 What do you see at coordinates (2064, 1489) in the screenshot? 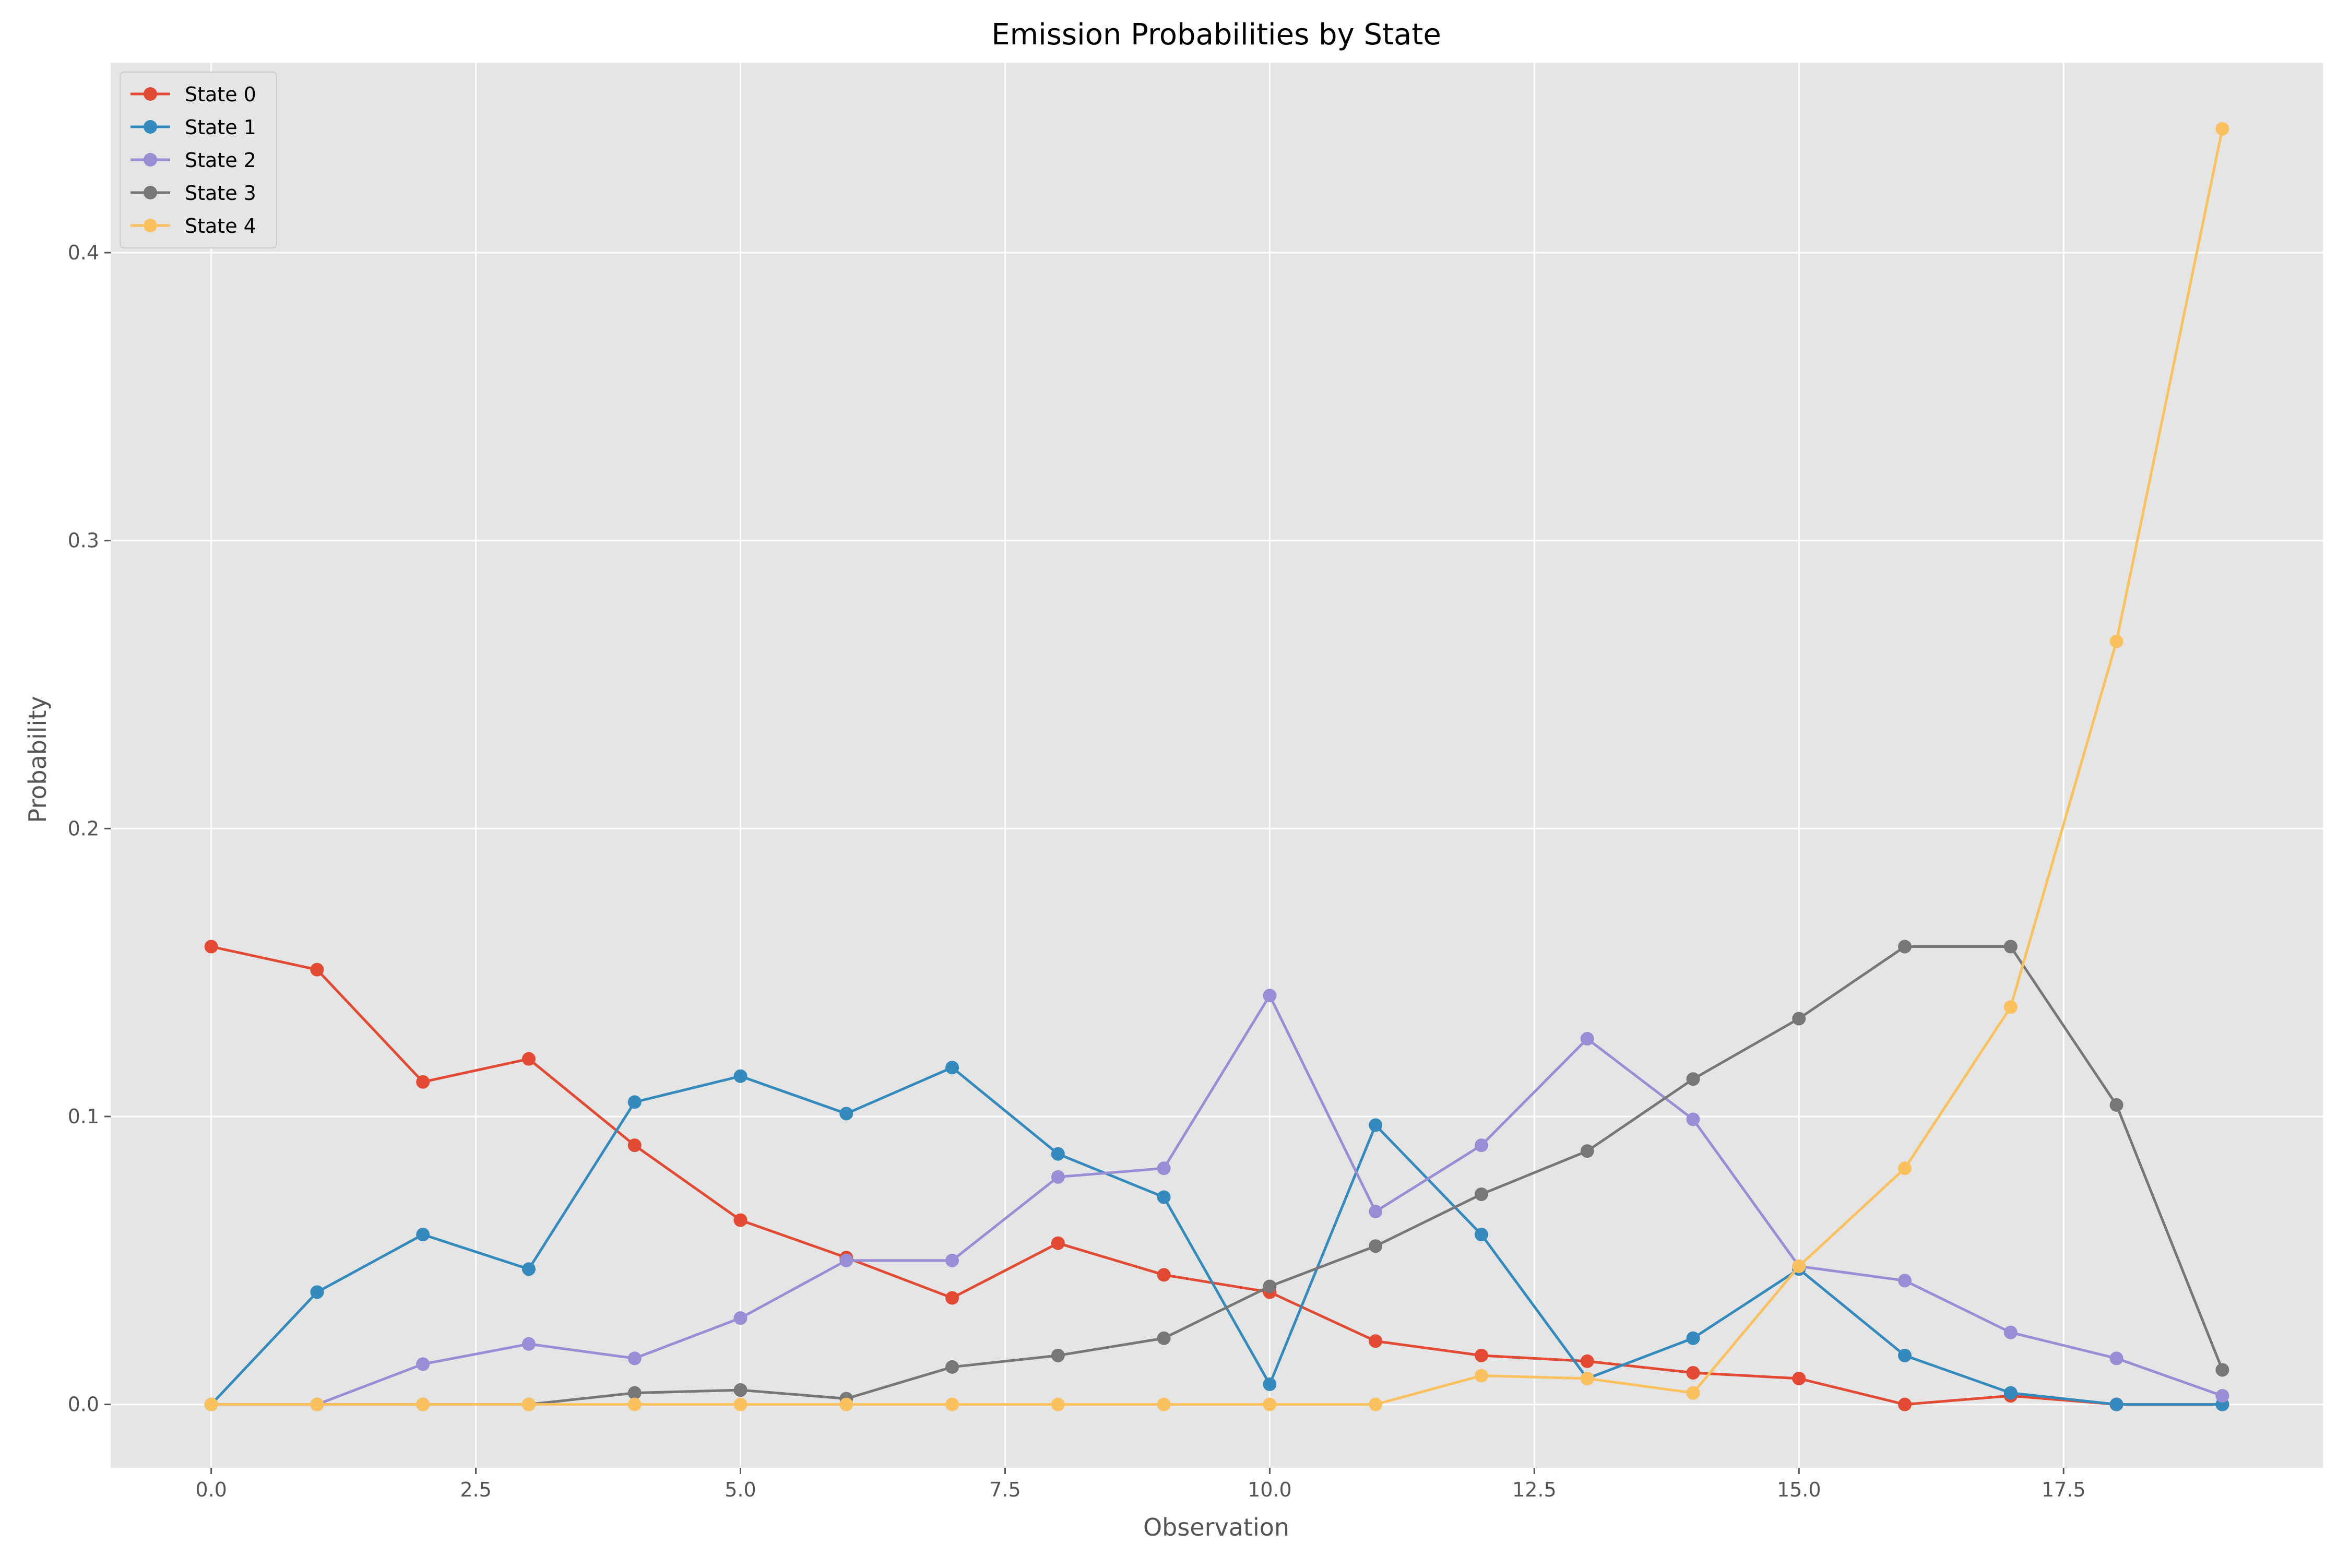
I see `x-tick-label: 17.5` at bounding box center [2064, 1489].